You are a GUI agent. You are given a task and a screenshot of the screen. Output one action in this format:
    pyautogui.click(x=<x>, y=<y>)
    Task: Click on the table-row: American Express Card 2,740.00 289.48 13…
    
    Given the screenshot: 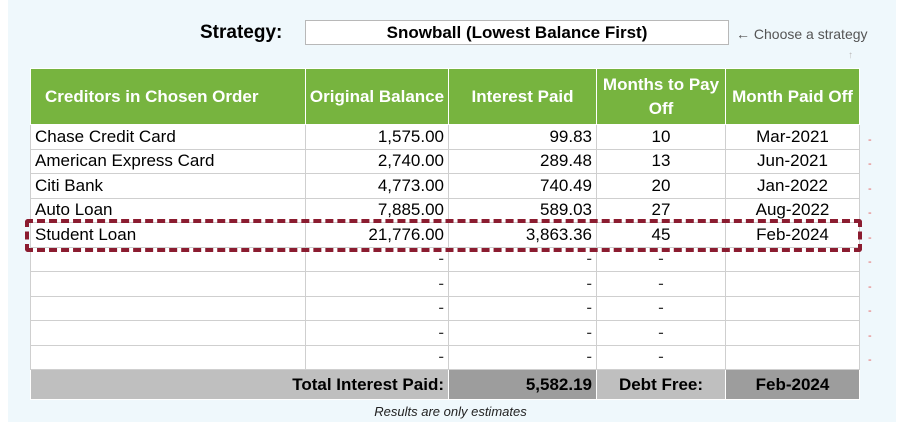 What is the action you would take?
    pyautogui.click(x=445, y=161)
    